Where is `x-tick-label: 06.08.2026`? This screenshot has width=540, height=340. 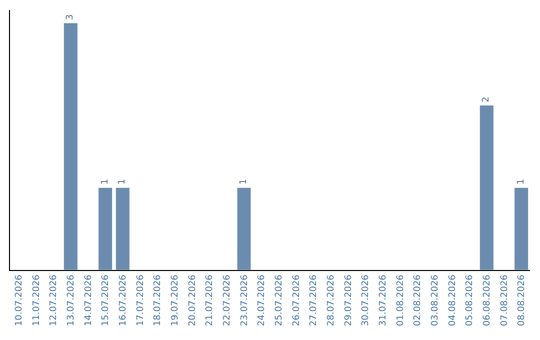
x-tick-label: 06.08.2026 is located at coordinates (487, 300).